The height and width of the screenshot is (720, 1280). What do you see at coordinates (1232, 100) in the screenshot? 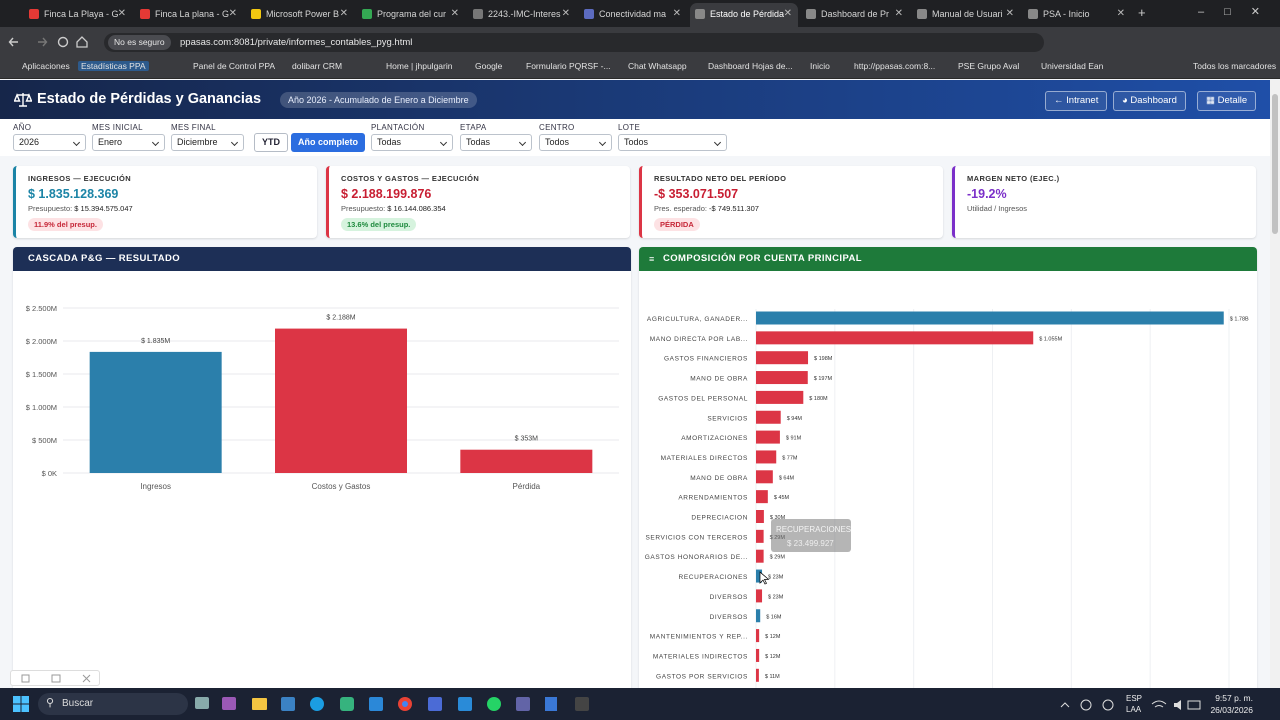
I see `button-text: Detalle` at bounding box center [1232, 100].